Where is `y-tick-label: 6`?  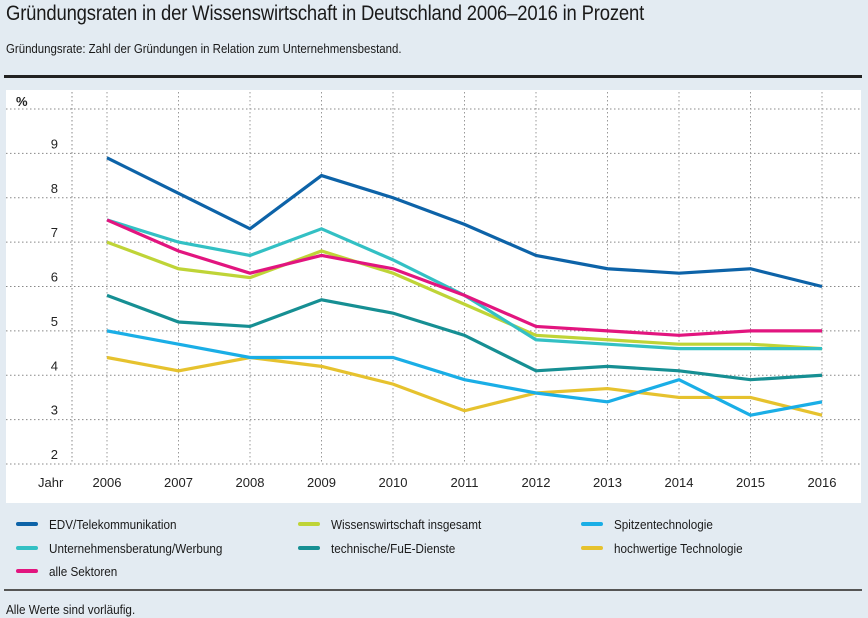 y-tick-label: 6 is located at coordinates (54, 277).